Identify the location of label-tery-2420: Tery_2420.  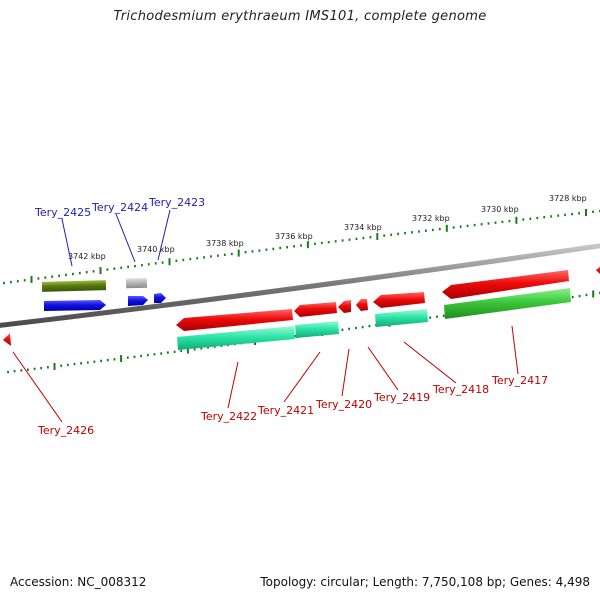
(343, 404).